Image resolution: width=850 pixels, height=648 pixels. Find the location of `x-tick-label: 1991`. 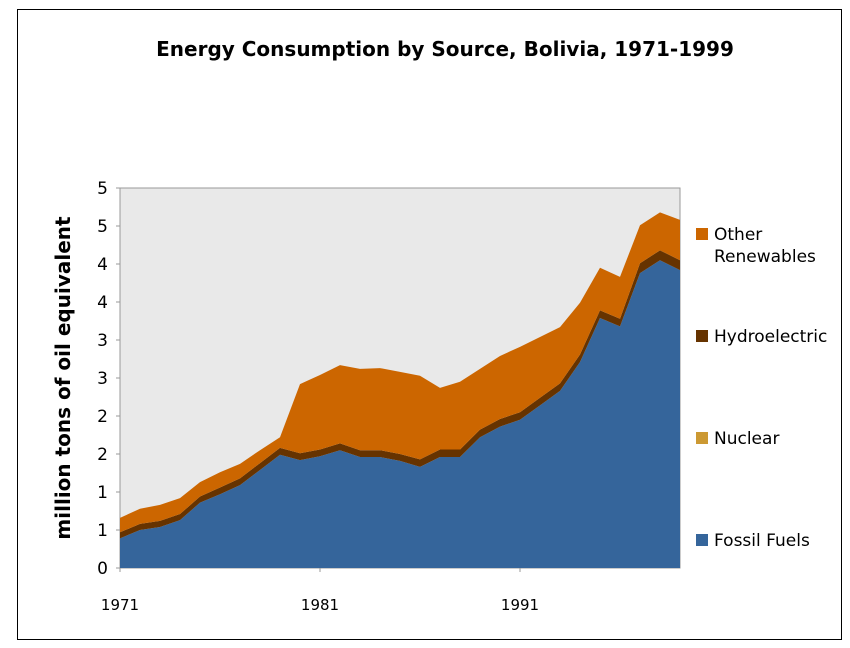

x-tick-label: 1991 is located at coordinates (520, 605).